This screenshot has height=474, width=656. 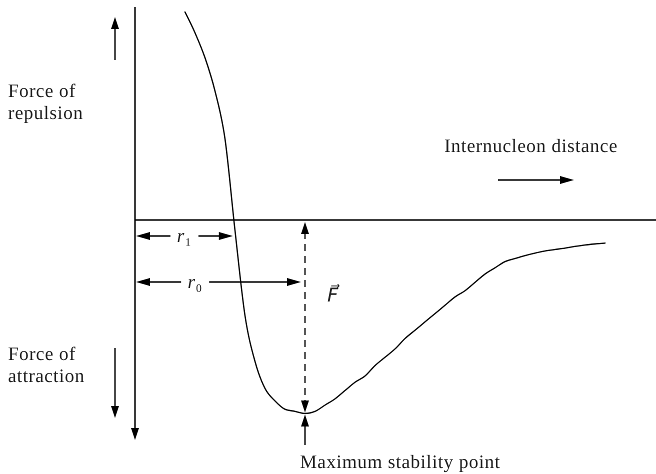 I want to click on annotation: F⃗, so click(x=333, y=295).